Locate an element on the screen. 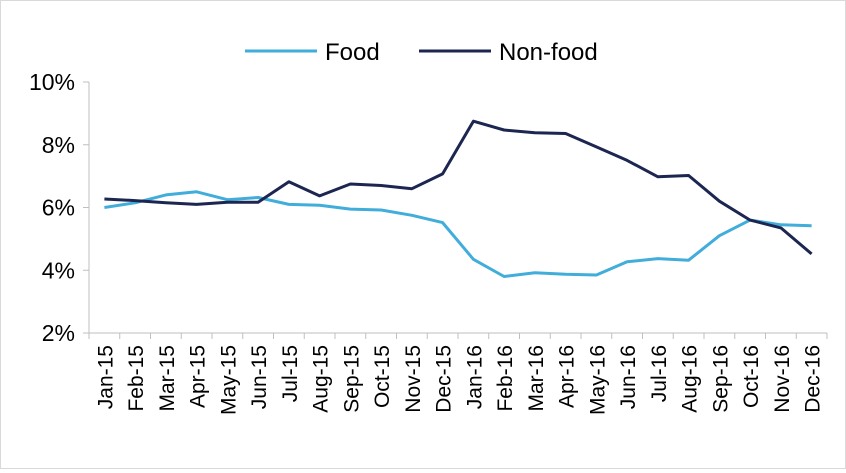 This screenshot has height=473, width=846. x-tick-label: Aug-15 is located at coordinates (321, 379).